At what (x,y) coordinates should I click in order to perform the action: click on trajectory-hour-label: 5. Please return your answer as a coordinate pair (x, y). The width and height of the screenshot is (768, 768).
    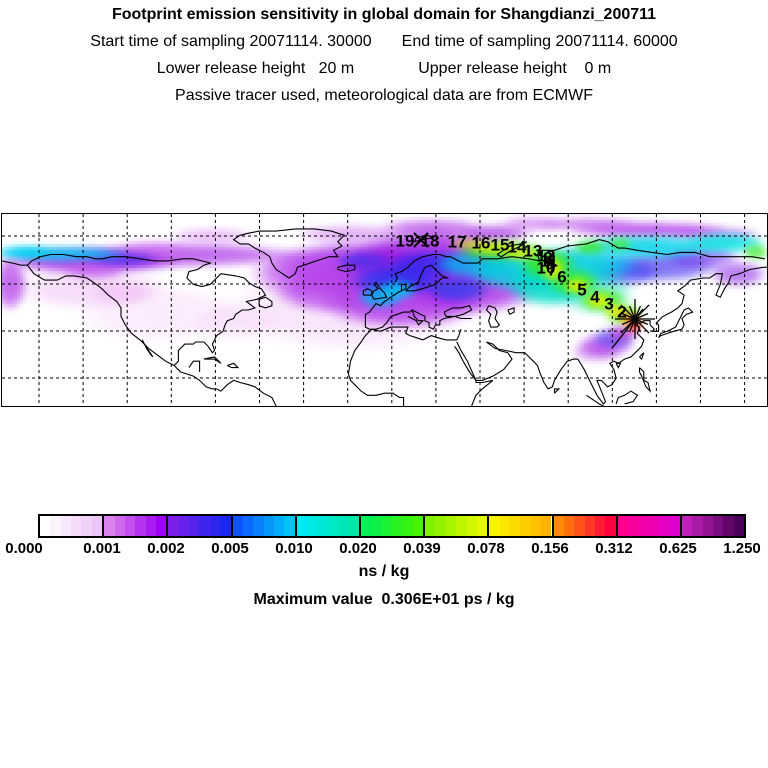
    Looking at the image, I should click on (582, 290).